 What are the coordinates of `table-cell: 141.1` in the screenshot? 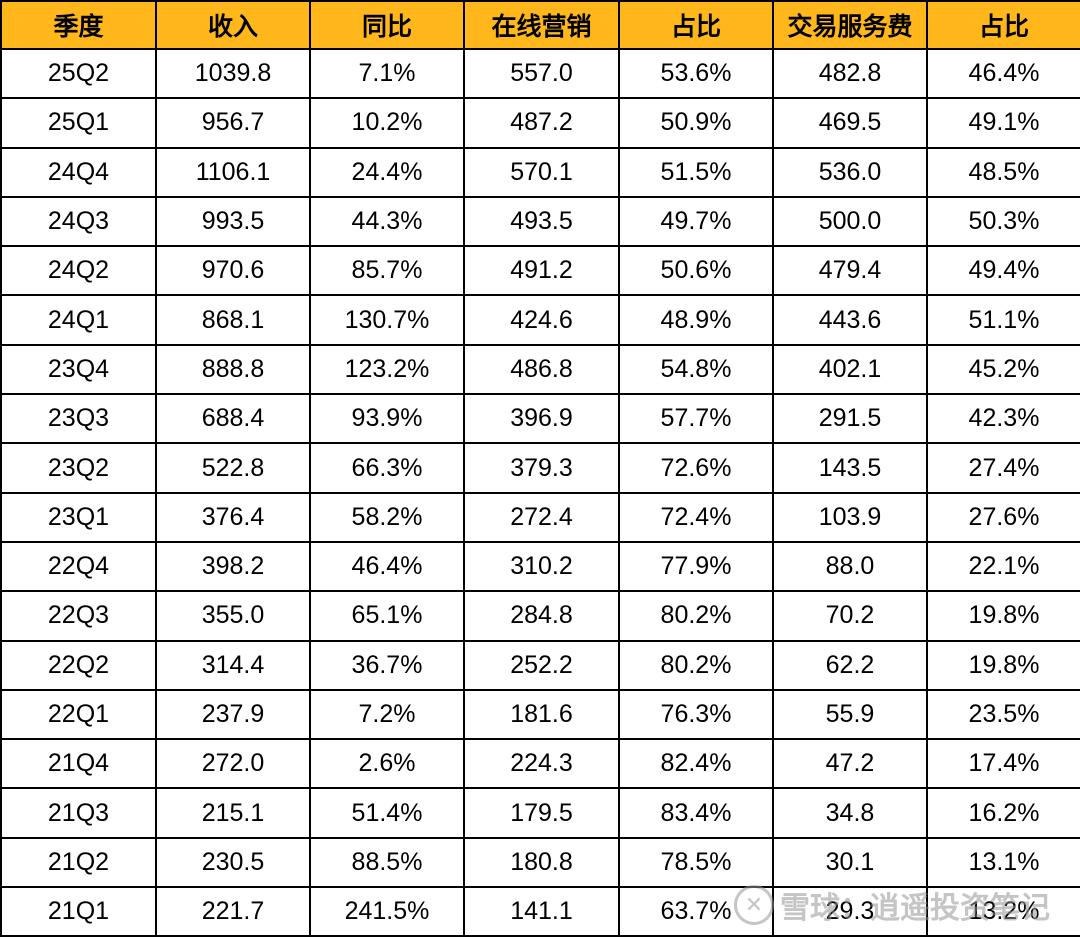 It's located at (541, 912).